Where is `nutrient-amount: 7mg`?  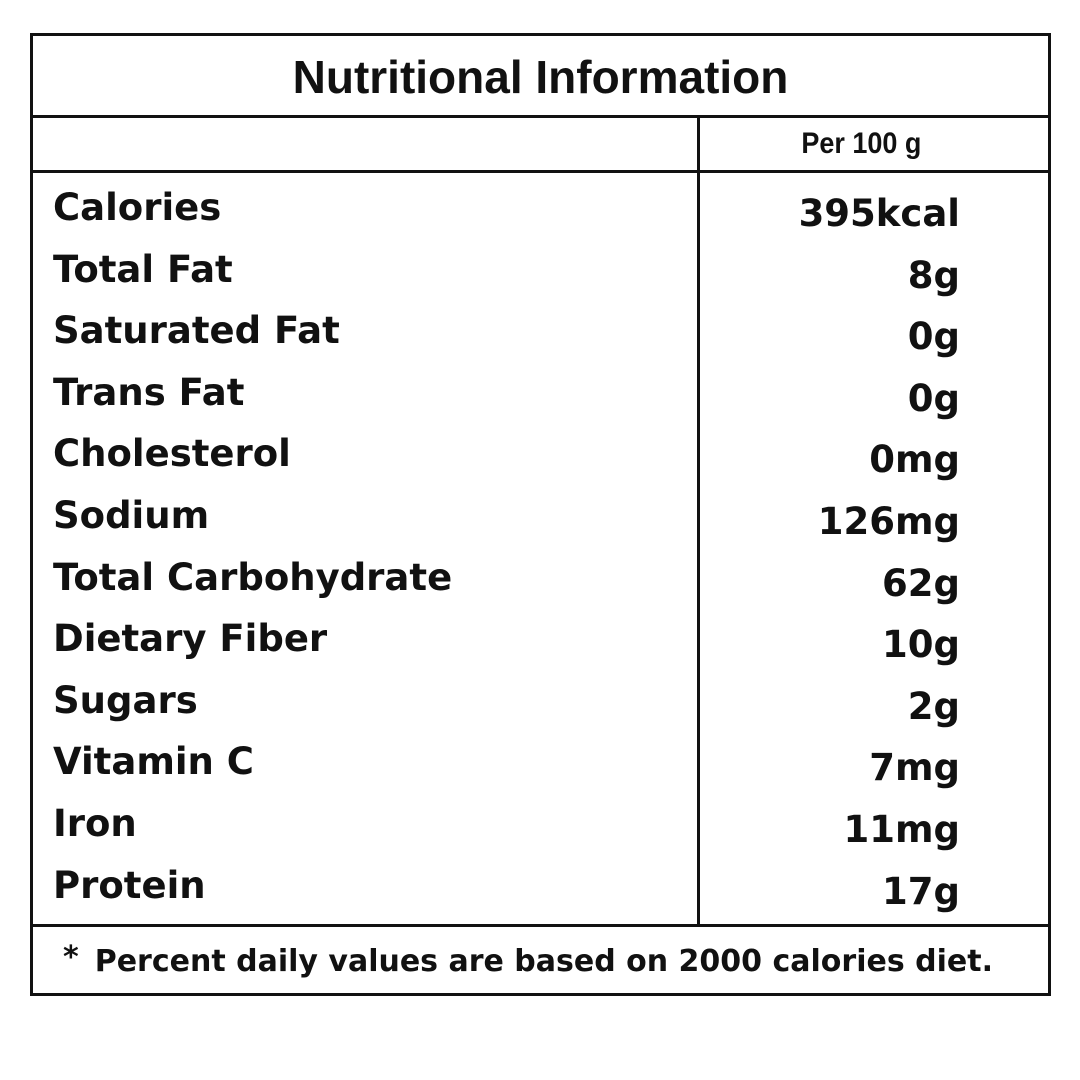 nutrient-amount: 7mg is located at coordinates (914, 768).